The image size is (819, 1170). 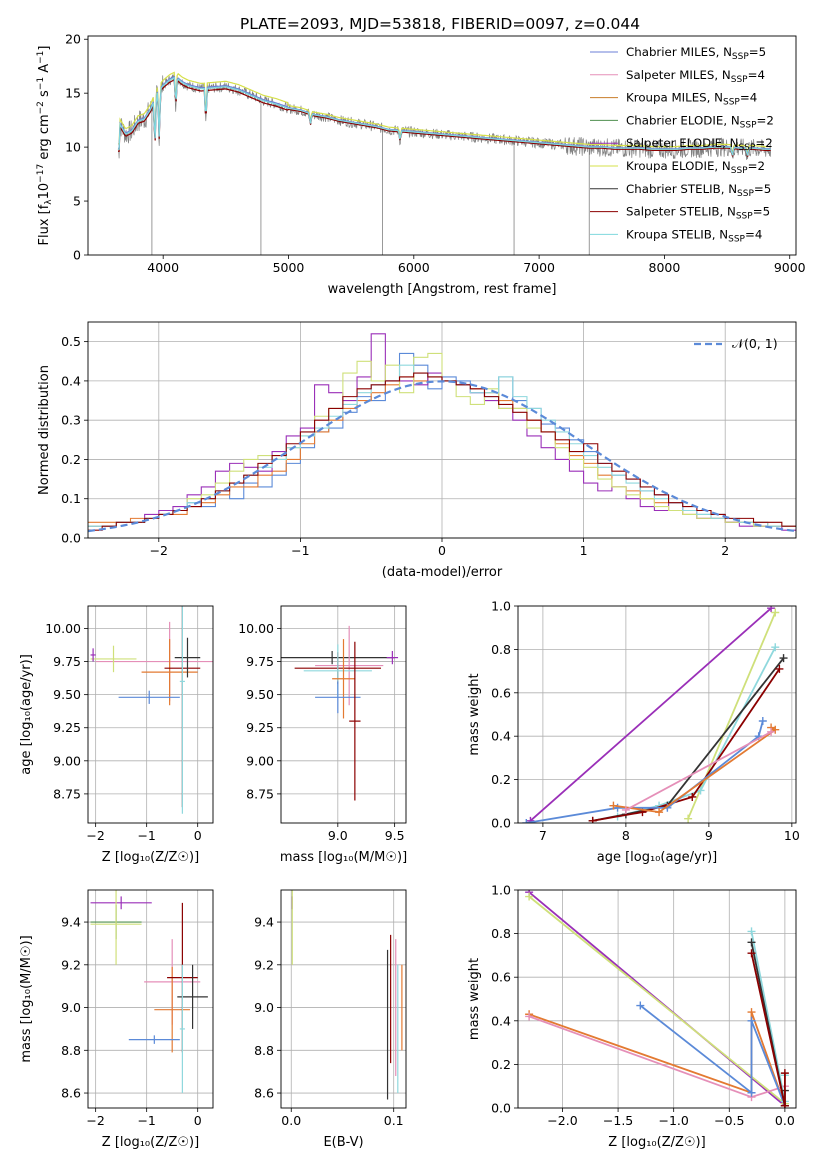 I want to click on y-tick-label: 9.75, so click(x=67, y=661).